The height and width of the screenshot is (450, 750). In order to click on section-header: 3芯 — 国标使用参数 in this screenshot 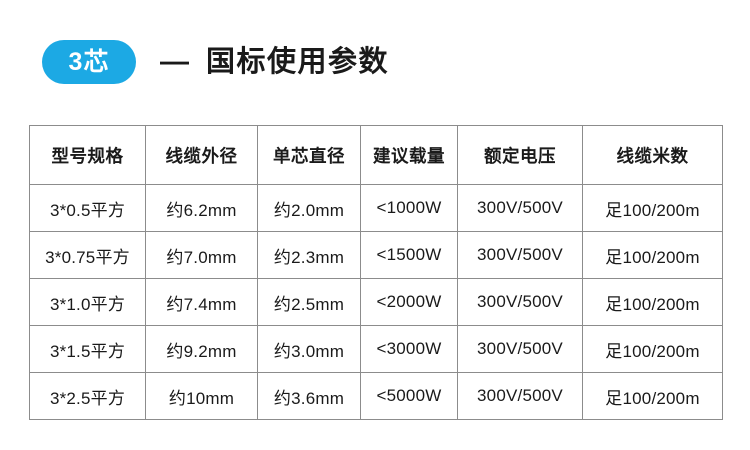, I will do `click(215, 62)`.